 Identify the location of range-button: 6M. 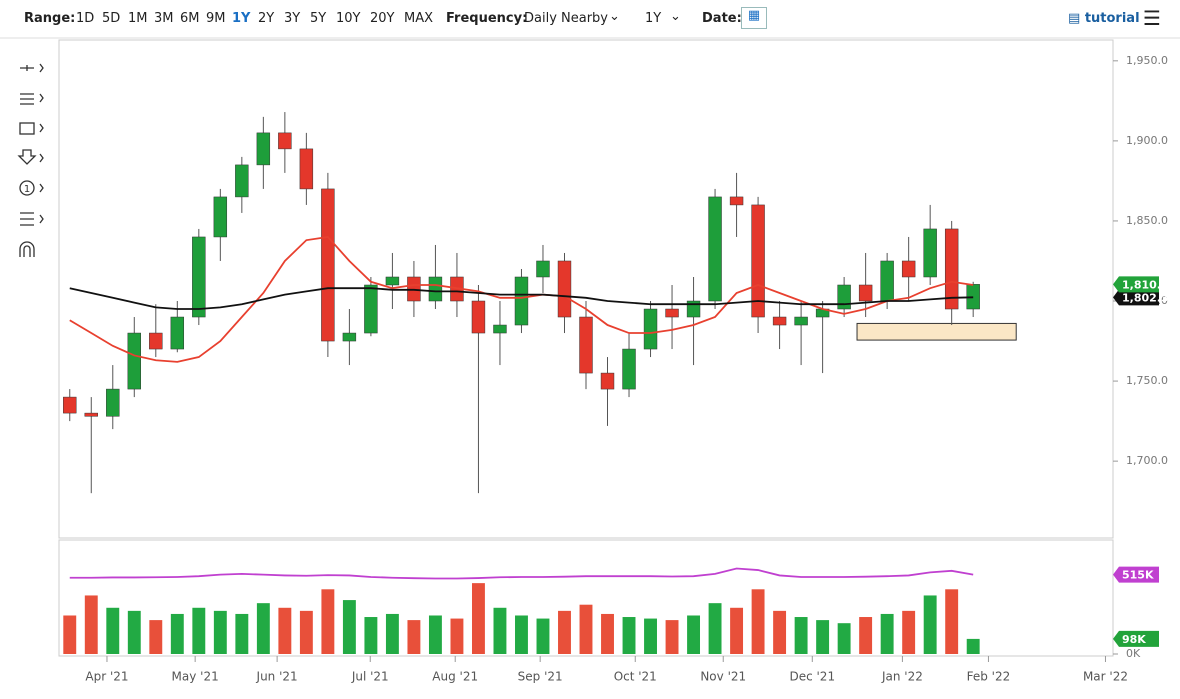
(190, 18).